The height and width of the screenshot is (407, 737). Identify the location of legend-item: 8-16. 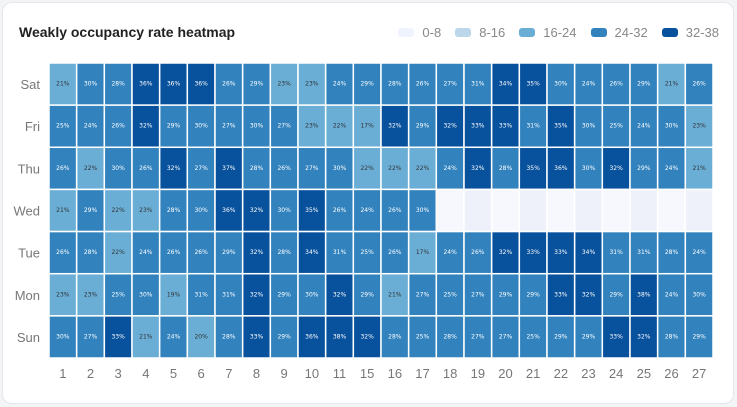
(480, 32).